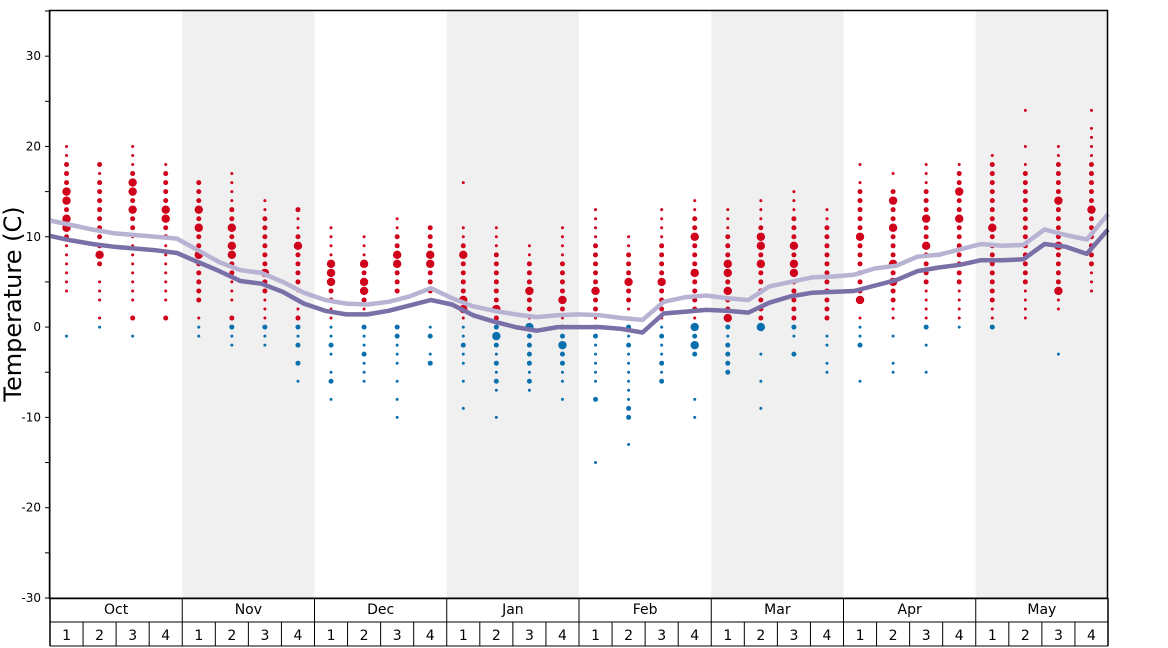  I want to click on y-tick-label: -30, so click(31, 598).